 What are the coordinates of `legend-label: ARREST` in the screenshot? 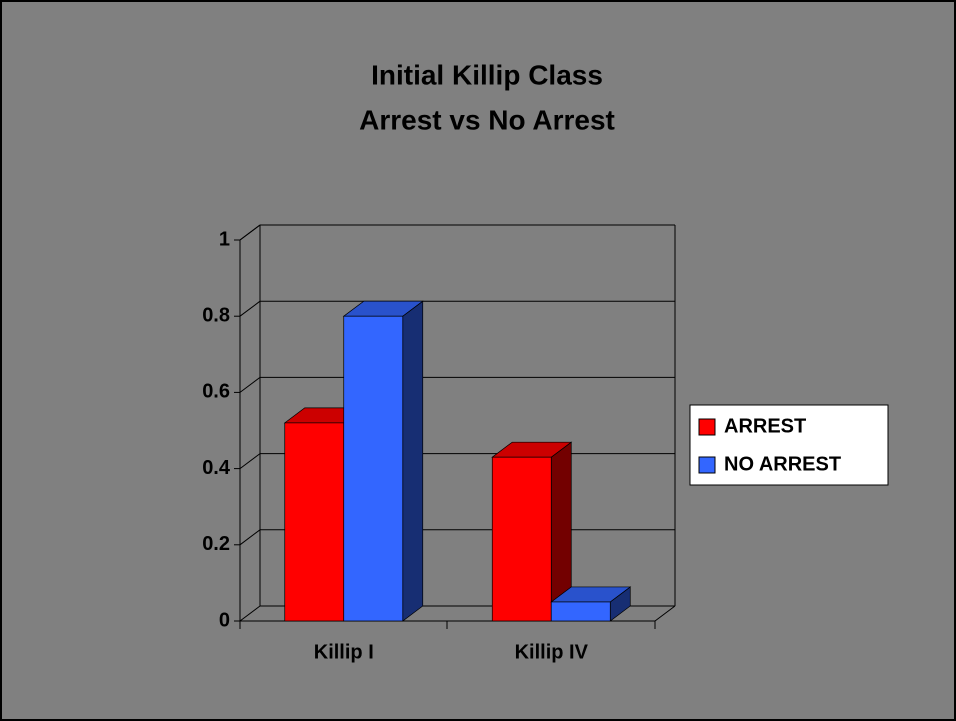 It's located at (765, 426).